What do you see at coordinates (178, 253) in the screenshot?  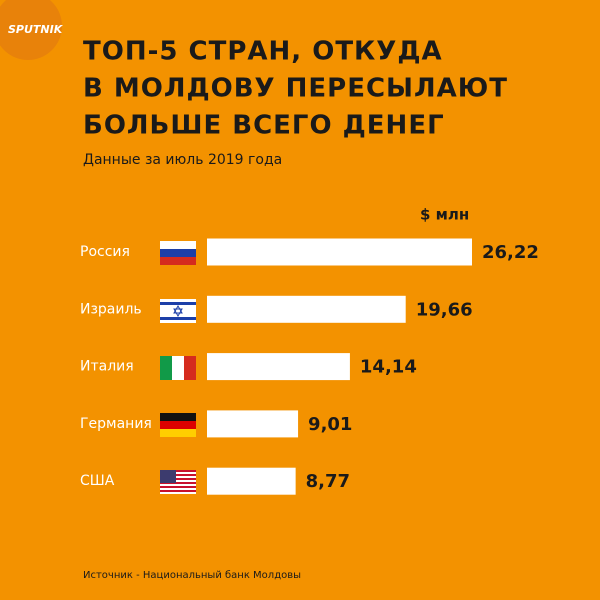 I see `flag-russia` at bounding box center [178, 253].